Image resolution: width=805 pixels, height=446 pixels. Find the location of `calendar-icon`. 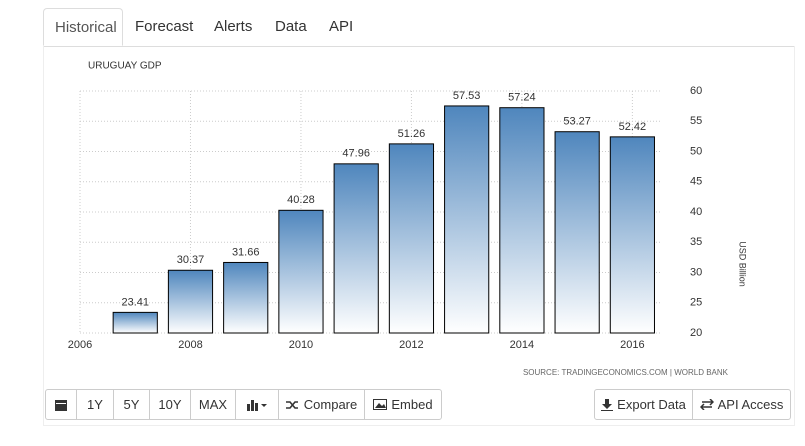

calendar-icon is located at coordinates (61, 405).